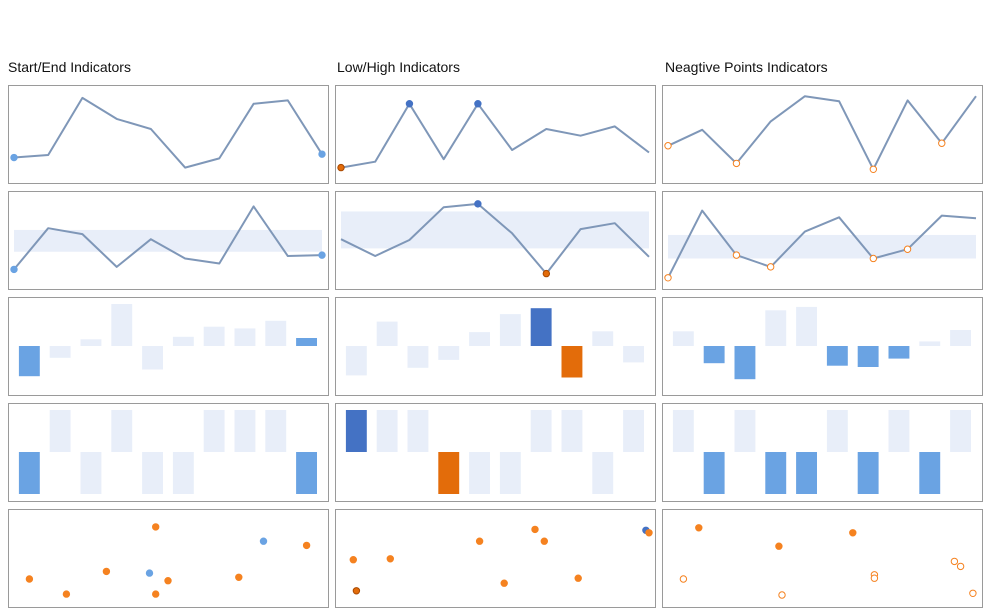 The height and width of the screenshot is (614, 989). I want to click on chart-0-1-series-line, so click(168, 238).